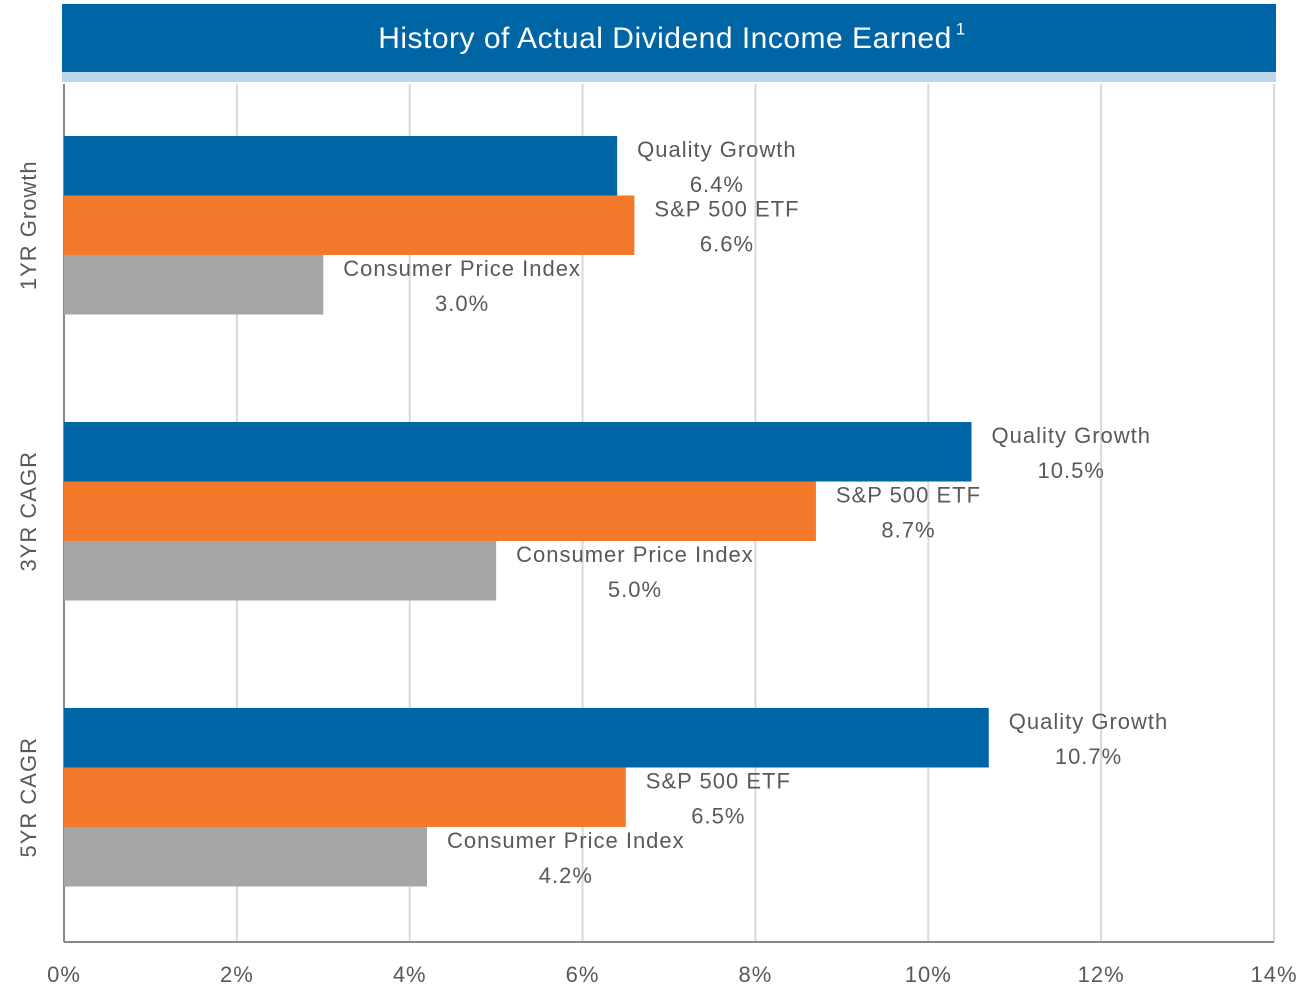 Image resolution: width=1298 pixels, height=992 pixels. I want to click on title-note: 1, so click(961, 28).